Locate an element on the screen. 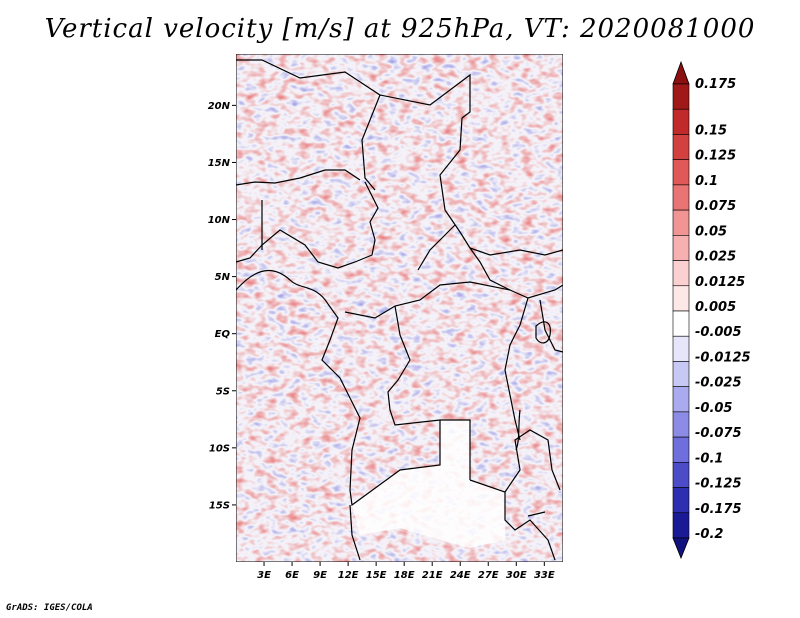 This screenshot has height=618, width=800. lat-tick-label: EQ is located at coordinates (223, 334).